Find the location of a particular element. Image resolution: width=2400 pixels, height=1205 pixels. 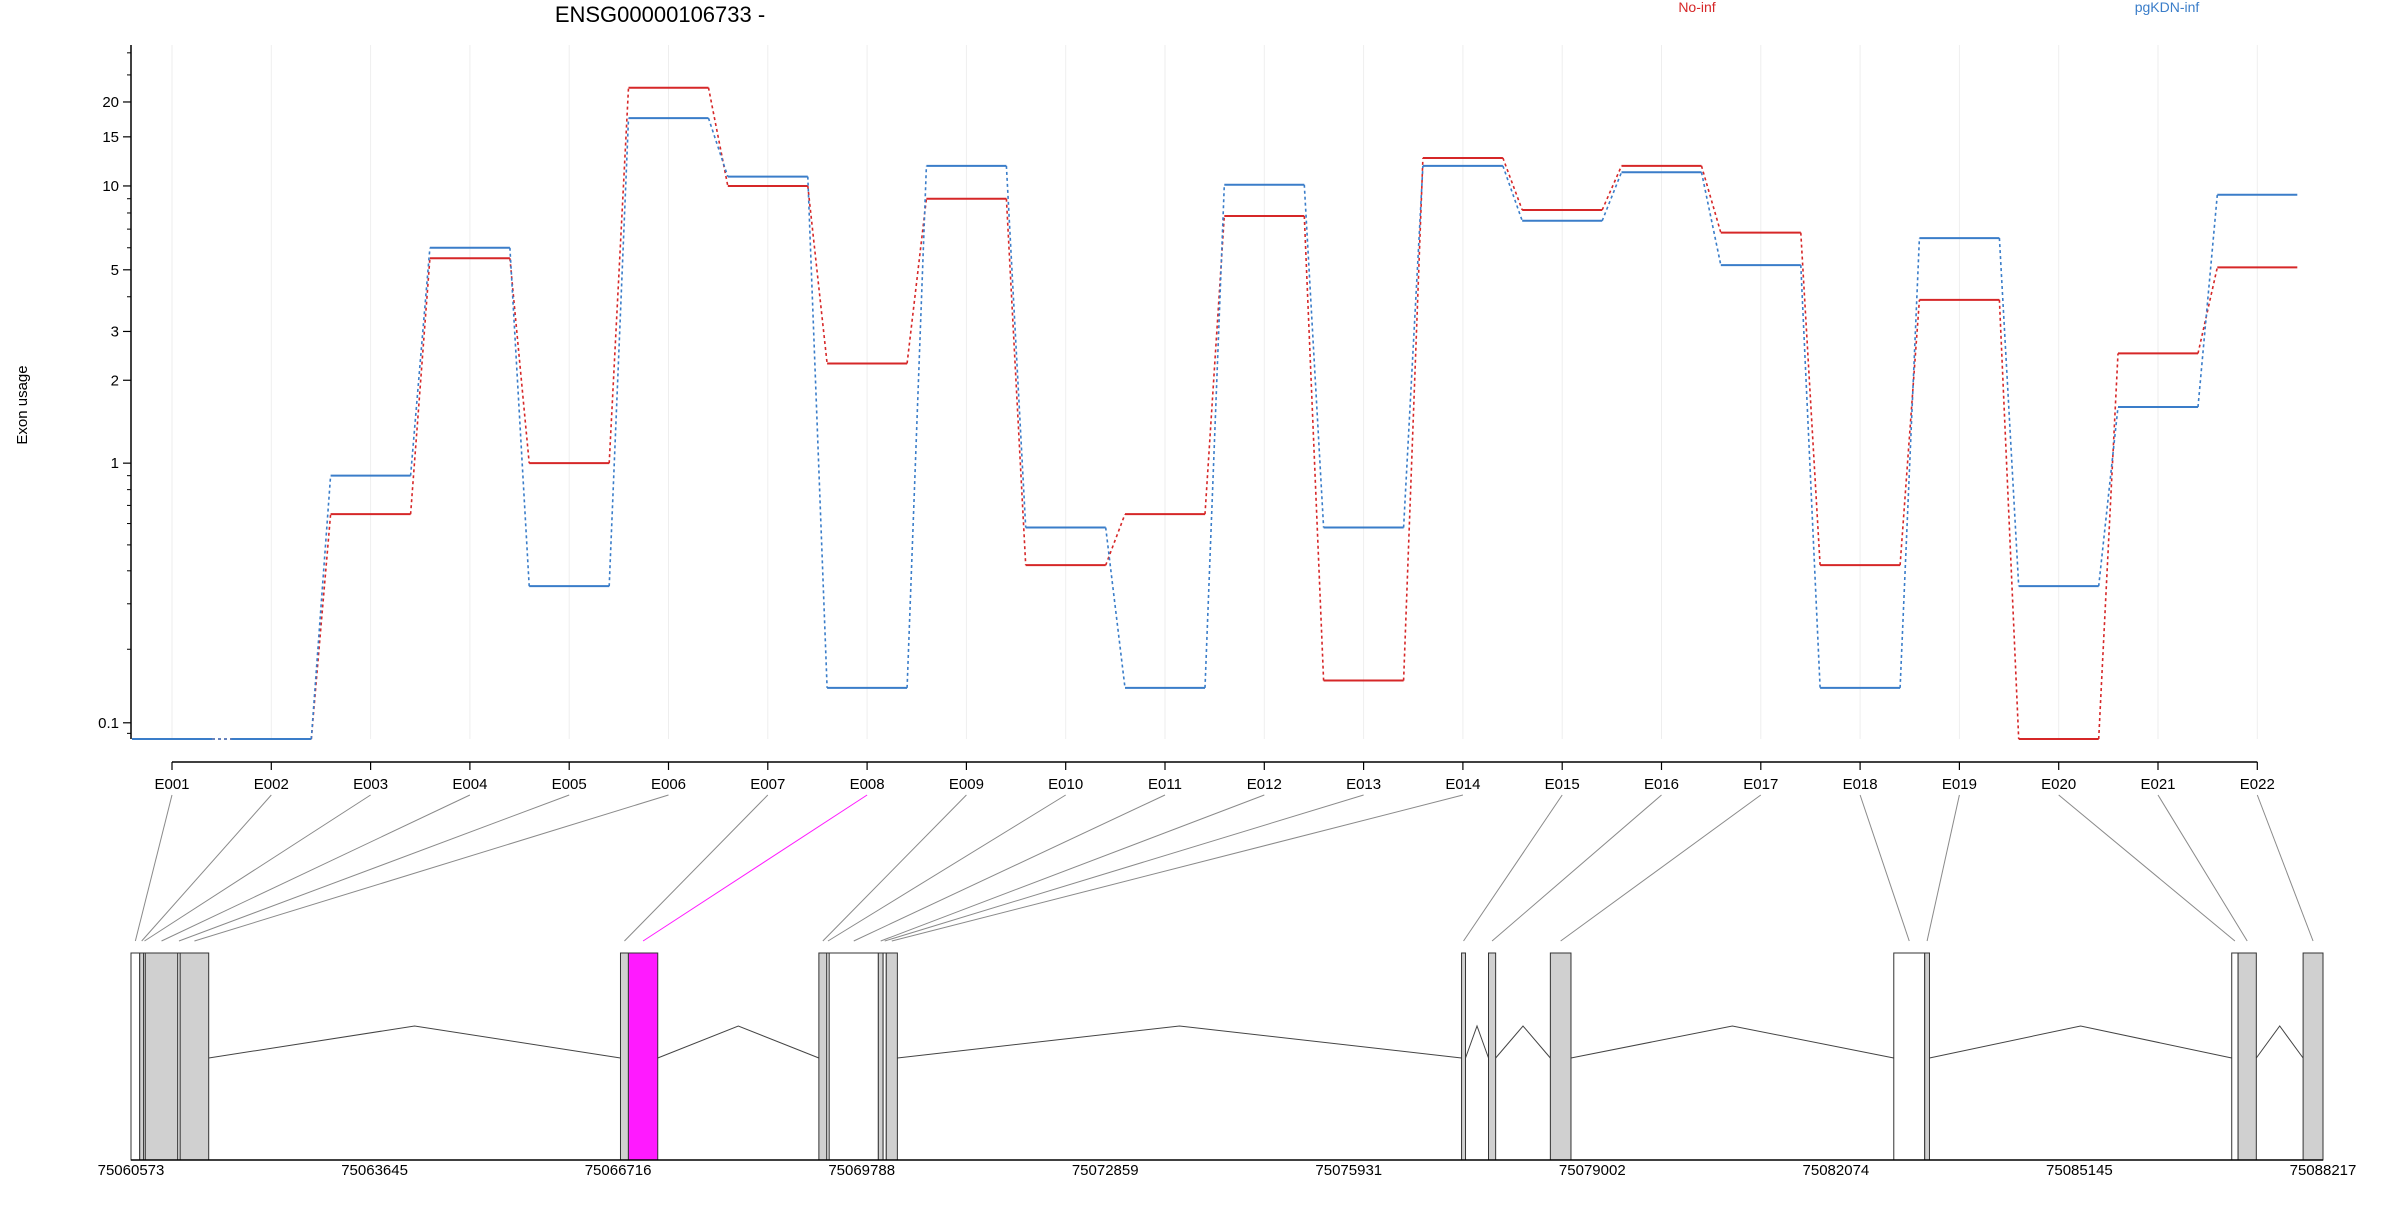

y-tick-label: 1 is located at coordinates (115, 463).